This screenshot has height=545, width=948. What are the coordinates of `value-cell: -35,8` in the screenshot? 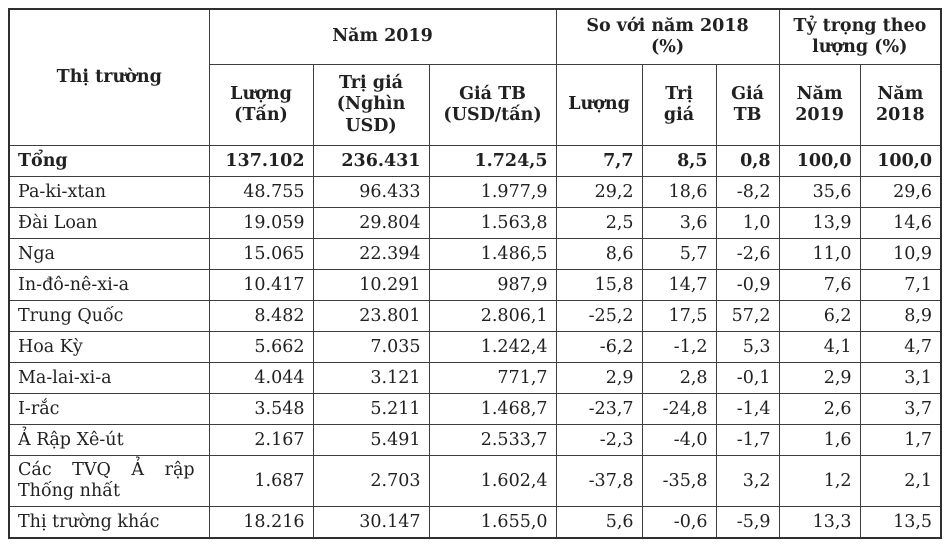 It's located at (679, 481).